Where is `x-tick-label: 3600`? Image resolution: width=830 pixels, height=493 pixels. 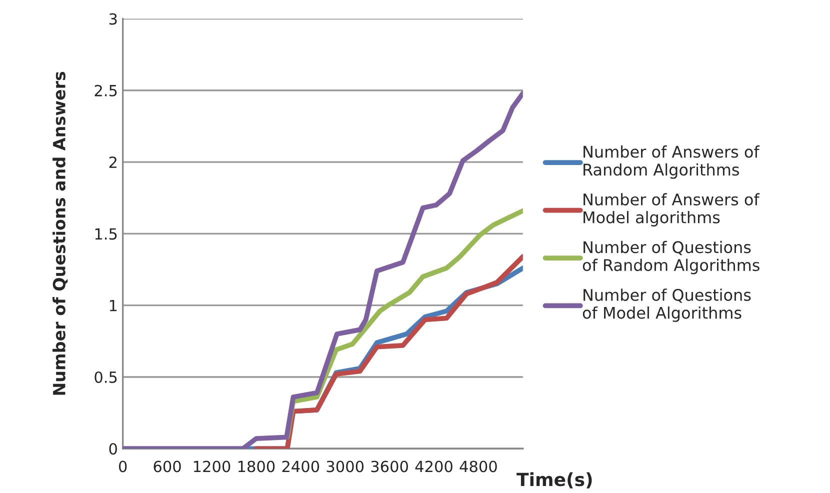 x-tick-label: 3600 is located at coordinates (389, 466).